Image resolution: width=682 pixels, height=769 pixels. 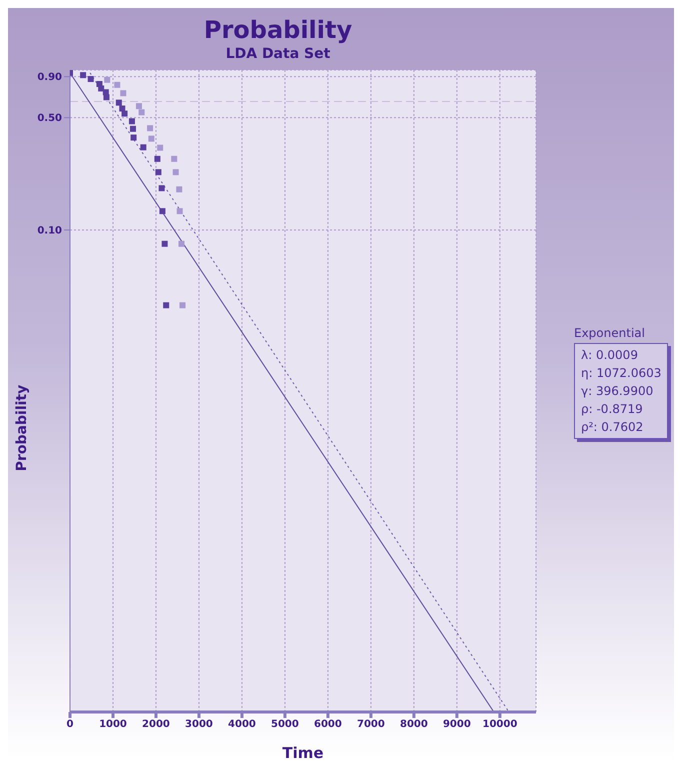 What do you see at coordinates (414, 724) in the screenshot?
I see `x-tick-label: 8000` at bounding box center [414, 724].